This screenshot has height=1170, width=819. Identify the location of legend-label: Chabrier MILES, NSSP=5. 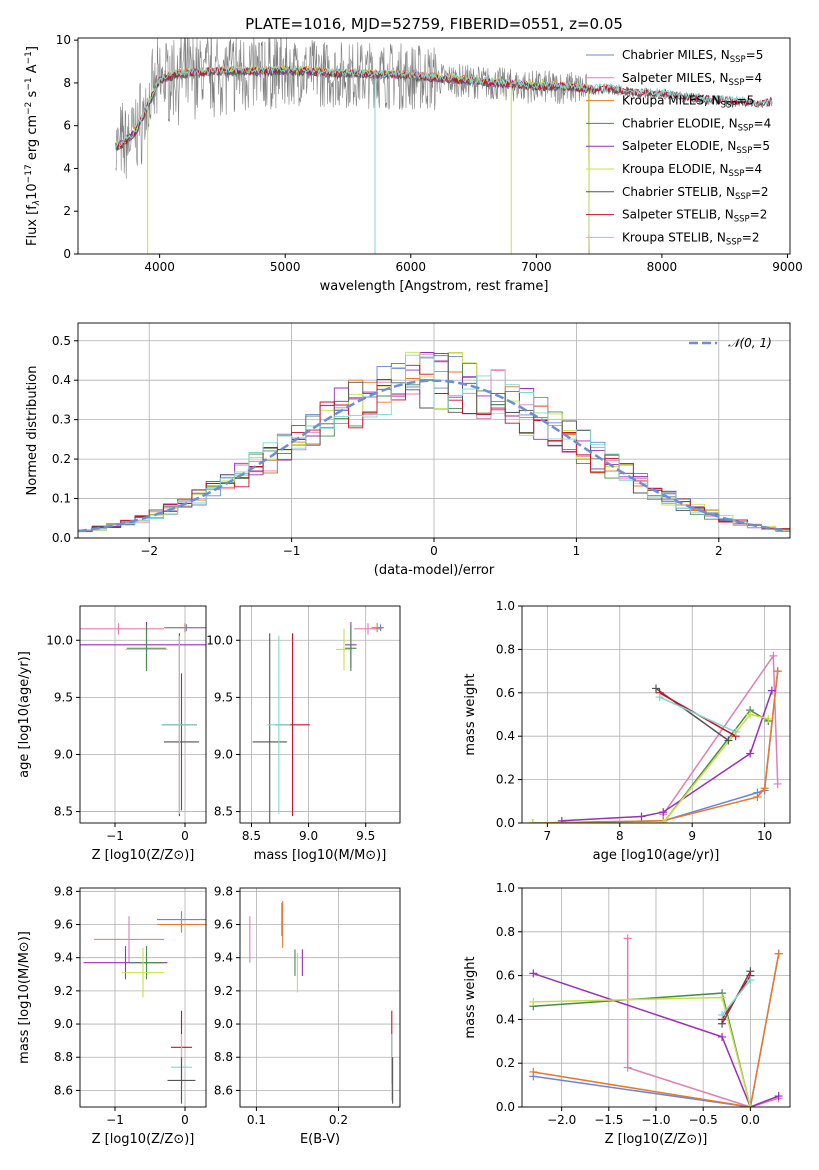
(692, 56).